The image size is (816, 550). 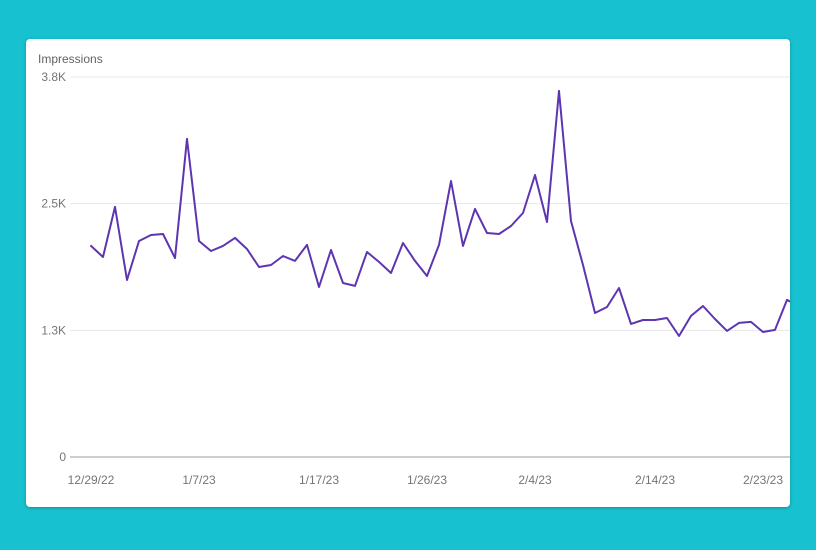 I want to click on x-tick-label: 1/26/23, so click(x=427, y=480).